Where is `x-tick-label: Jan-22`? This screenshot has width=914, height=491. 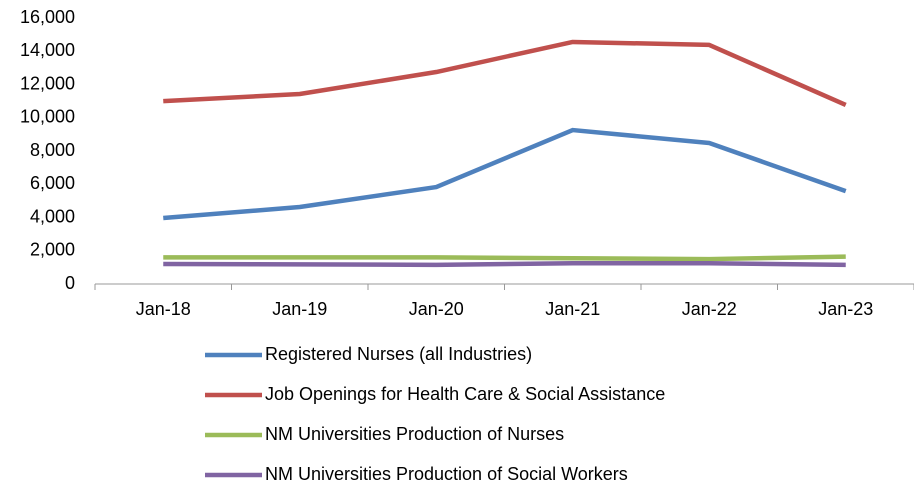
x-tick-label: Jan-22 is located at coordinates (709, 309).